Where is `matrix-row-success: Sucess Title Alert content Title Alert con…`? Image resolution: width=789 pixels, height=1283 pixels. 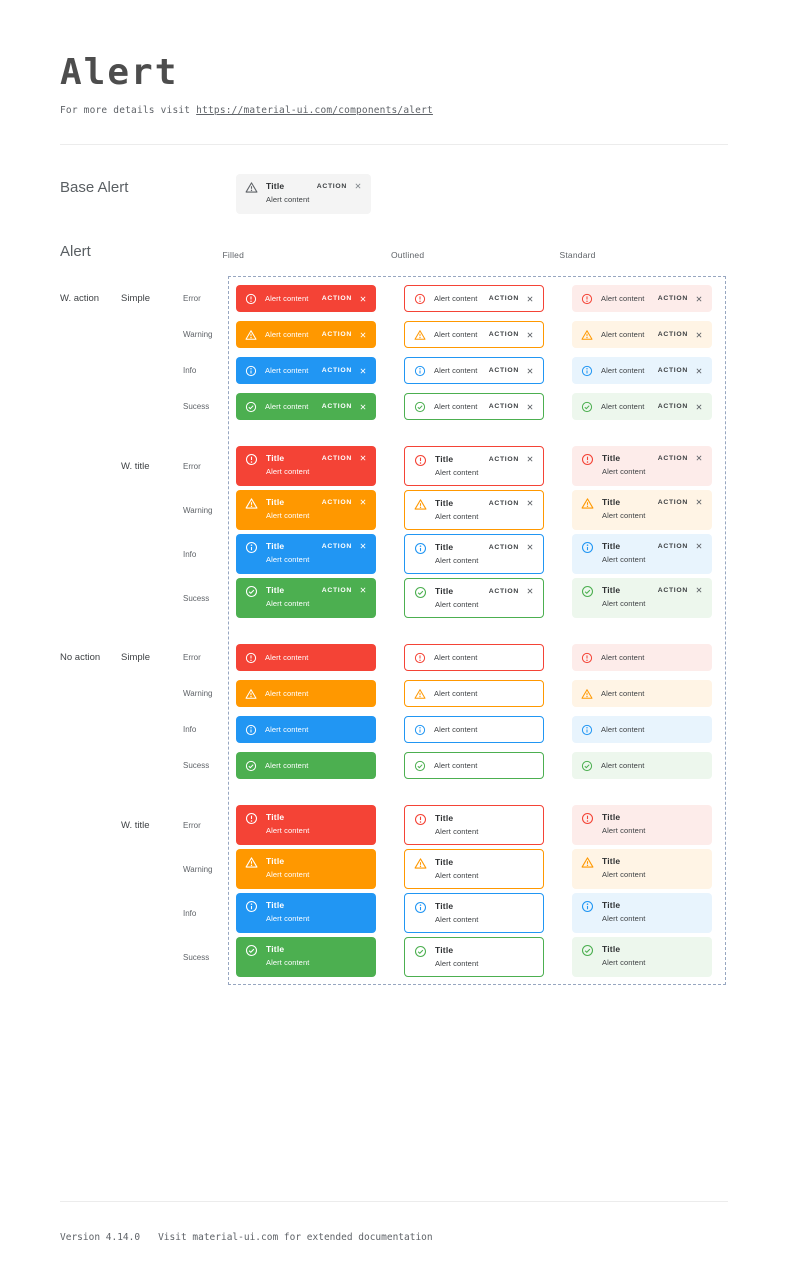
matrix-row-success: Sucess Title Alert content Title Alert con… is located at coordinates (455, 957).